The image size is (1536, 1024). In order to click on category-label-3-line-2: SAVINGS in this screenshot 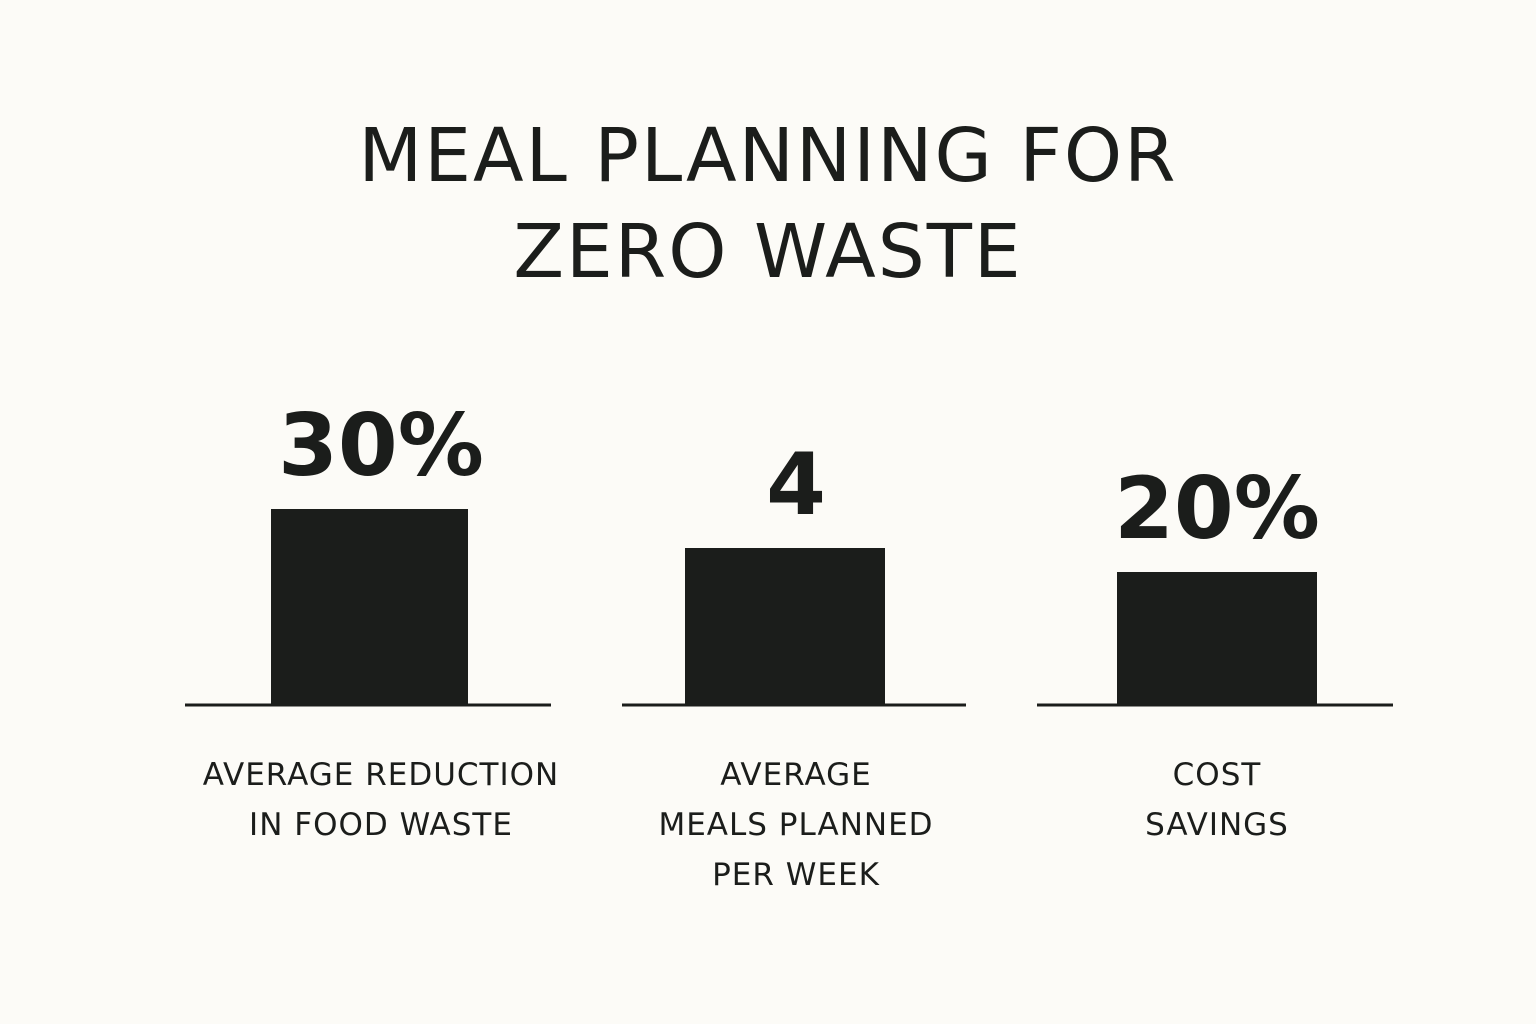, I will do `click(1217, 825)`.